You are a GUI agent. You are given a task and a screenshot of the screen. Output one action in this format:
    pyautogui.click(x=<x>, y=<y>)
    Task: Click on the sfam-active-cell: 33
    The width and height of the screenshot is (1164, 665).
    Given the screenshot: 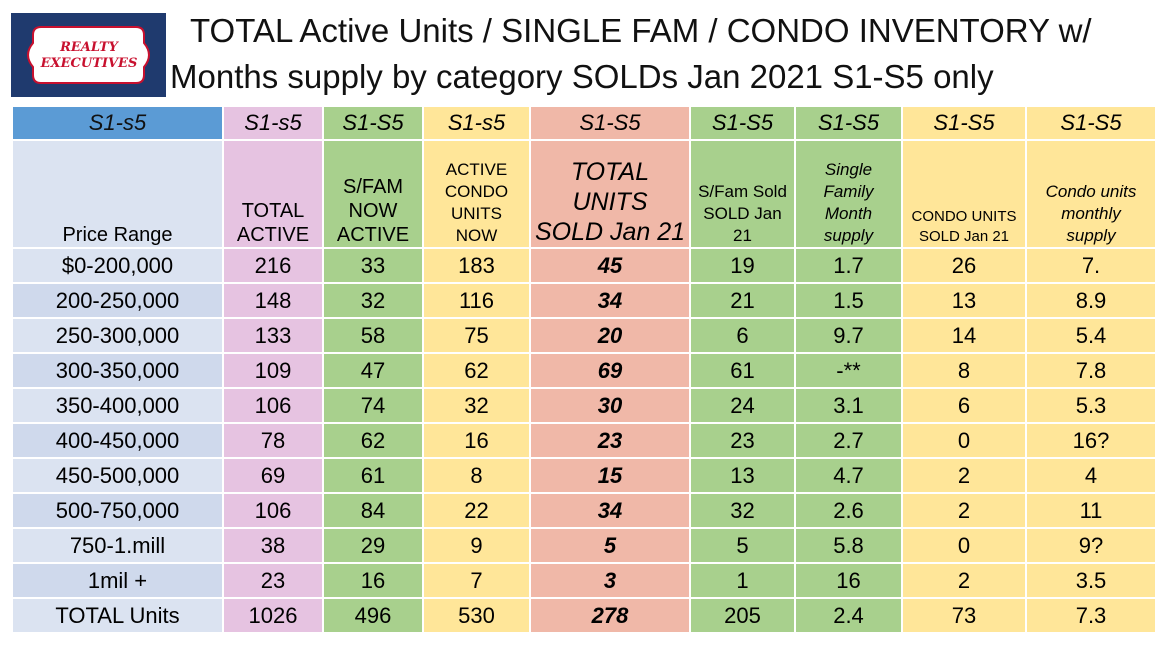 What is the action you would take?
    pyautogui.click(x=373, y=265)
    